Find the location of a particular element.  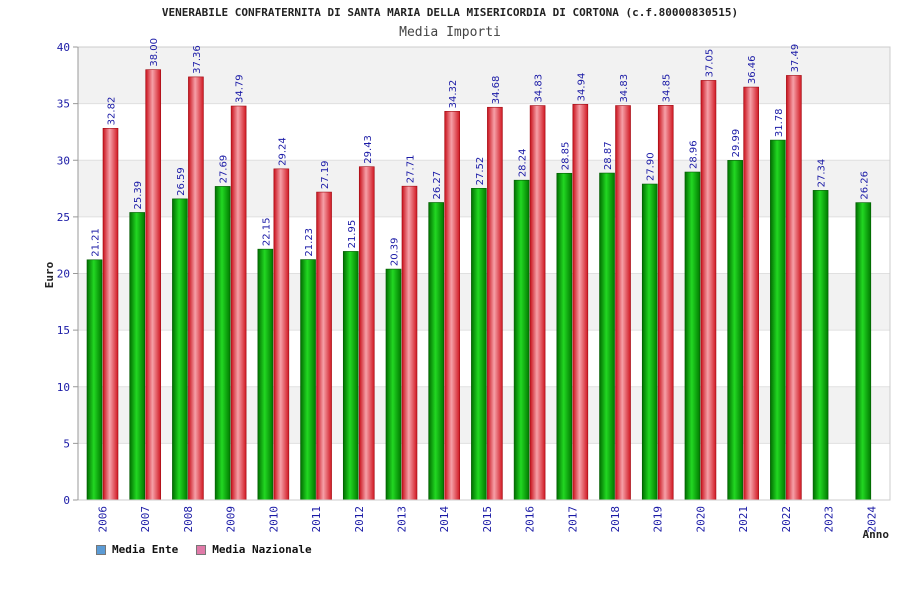

x-tick-label-2017: 2017 is located at coordinates (572, 519).